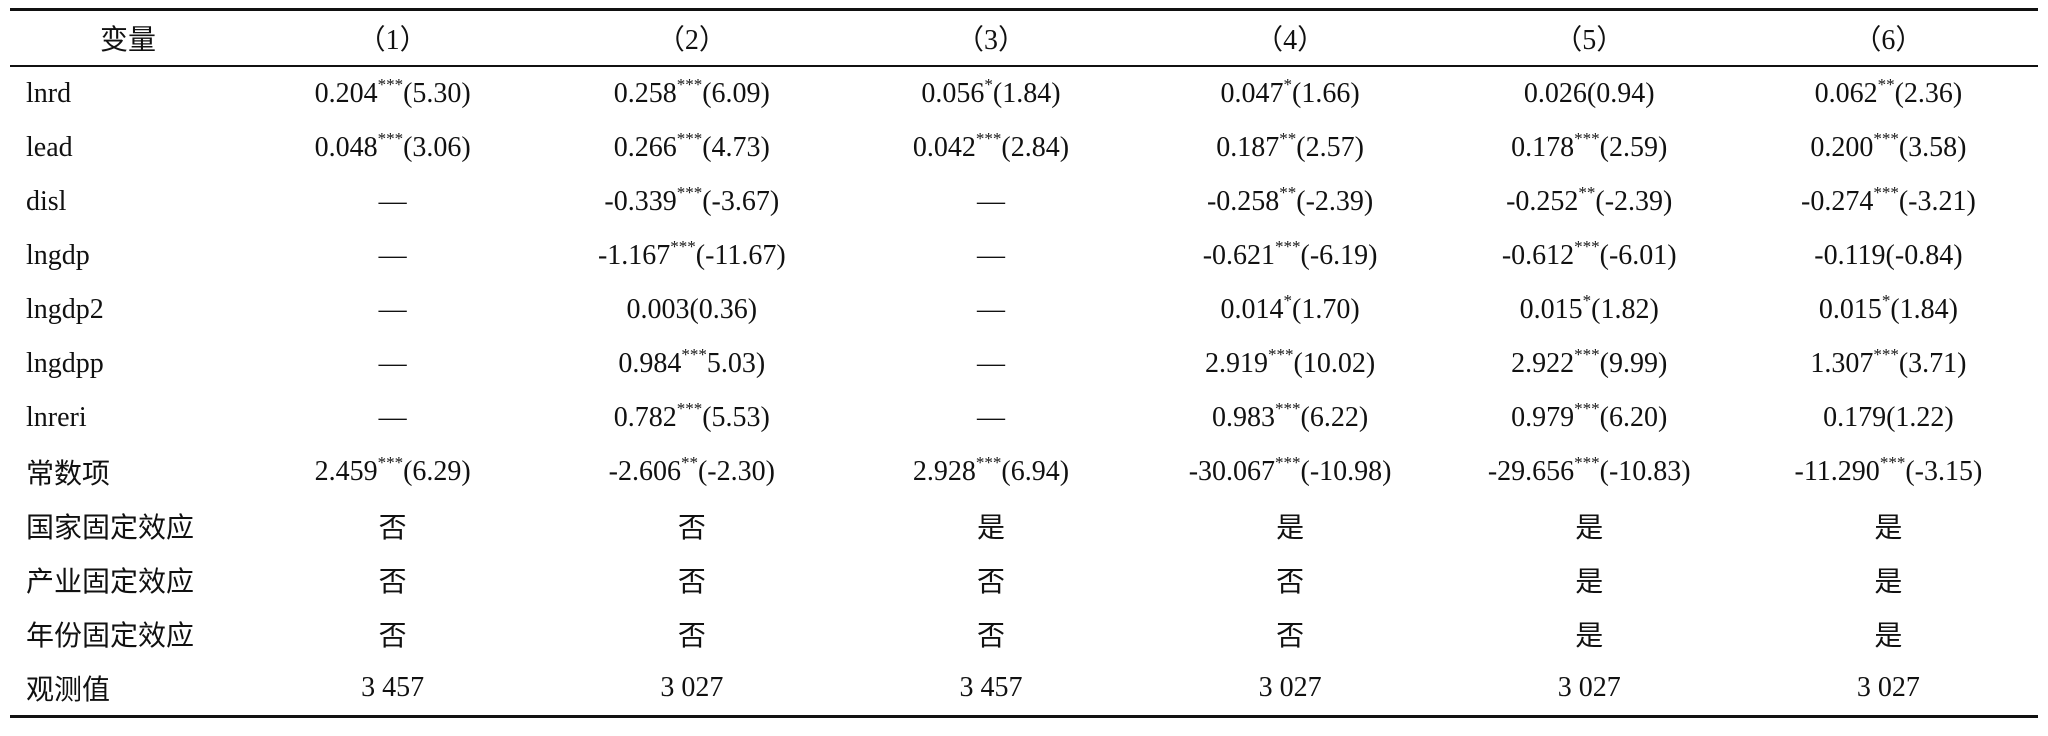  Describe the element at coordinates (49, 147) in the screenshot. I see `row-label: lead` at that location.